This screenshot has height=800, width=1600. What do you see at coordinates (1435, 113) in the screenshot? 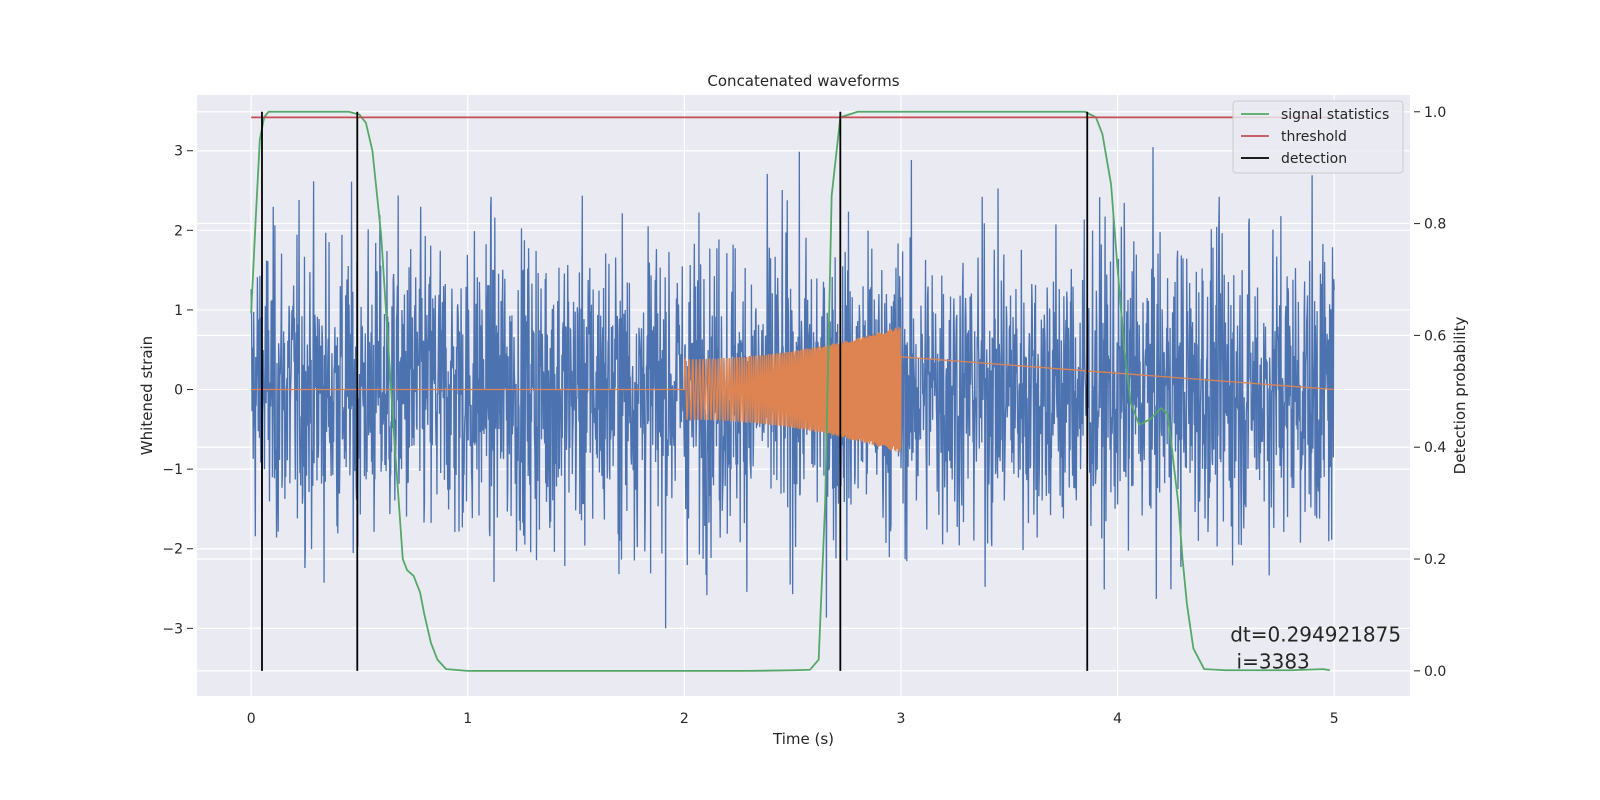
I see `y2-tick-label: 1.0` at bounding box center [1435, 113].